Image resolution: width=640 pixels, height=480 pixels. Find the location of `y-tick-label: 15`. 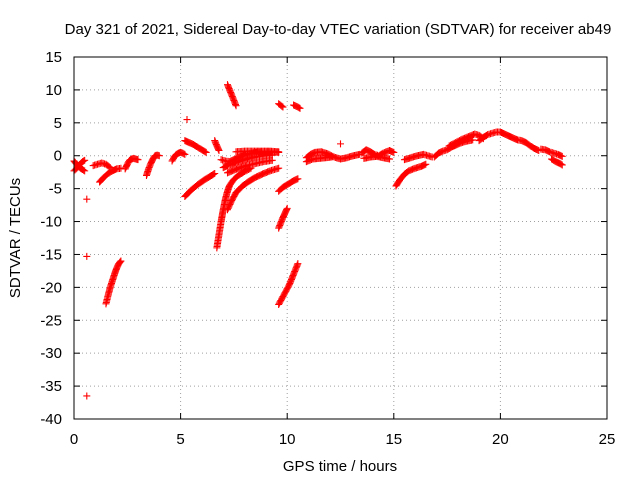

y-tick-label: 15 is located at coordinates (53, 57).